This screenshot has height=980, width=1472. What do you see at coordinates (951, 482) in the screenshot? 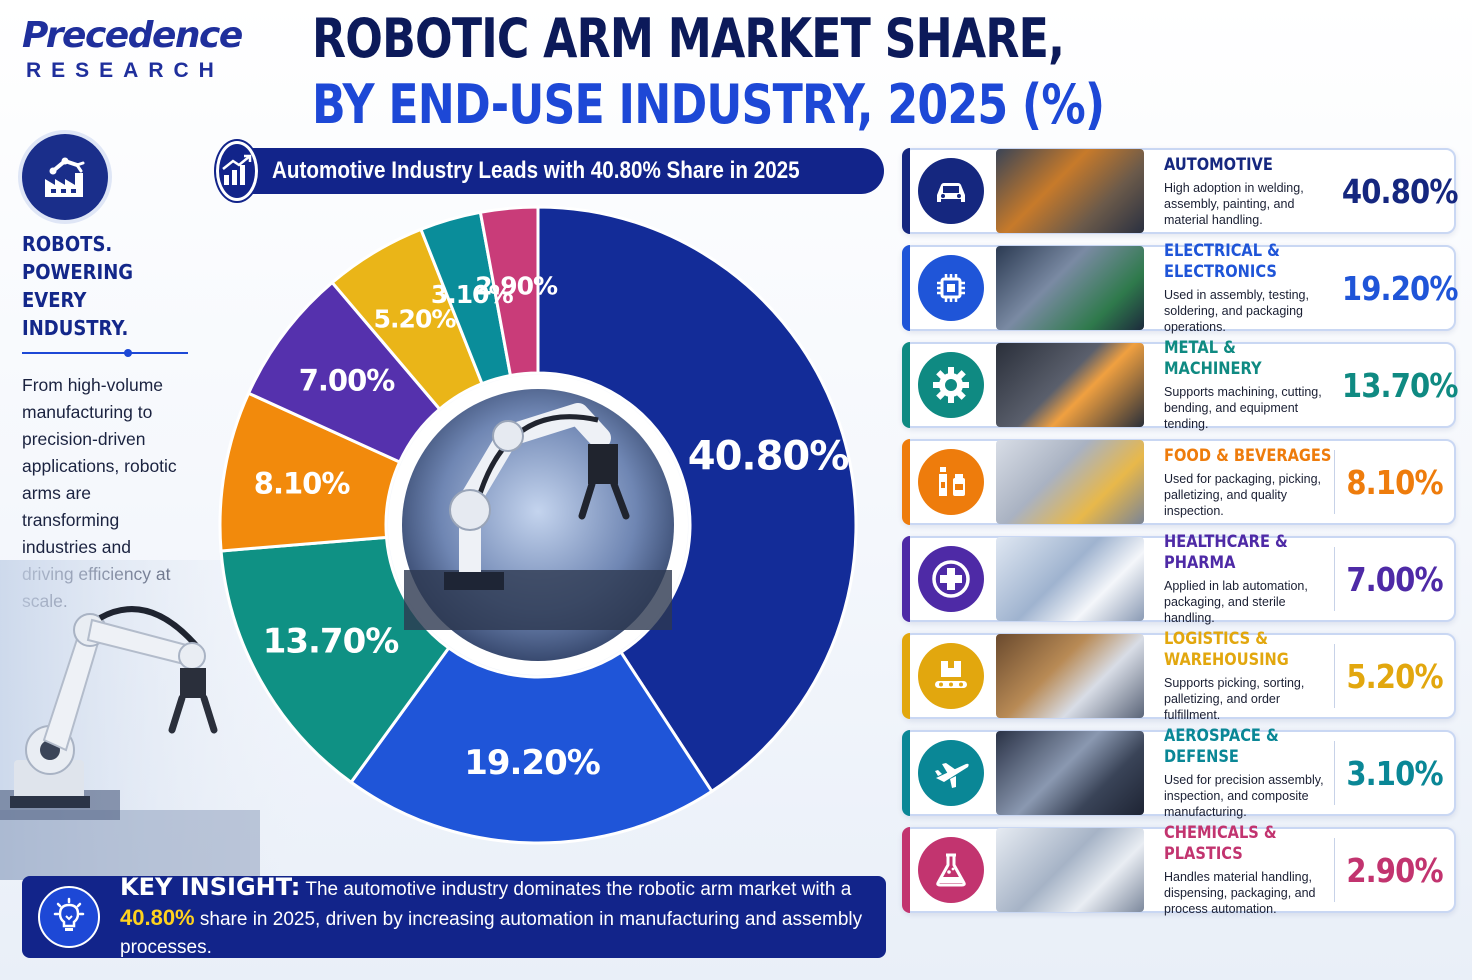
I see `bottles-icon` at bounding box center [951, 482].